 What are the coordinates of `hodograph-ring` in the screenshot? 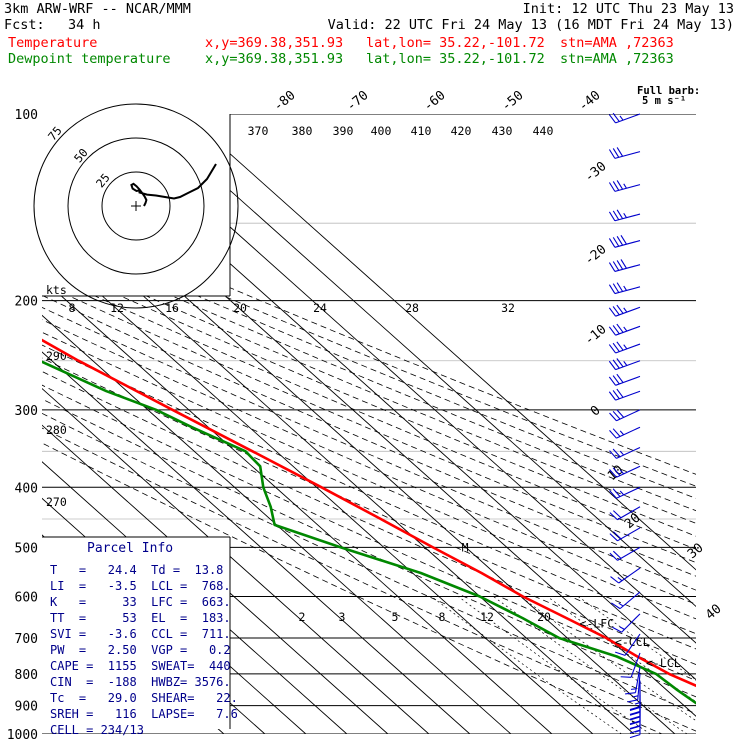 It's located at (136, 206).